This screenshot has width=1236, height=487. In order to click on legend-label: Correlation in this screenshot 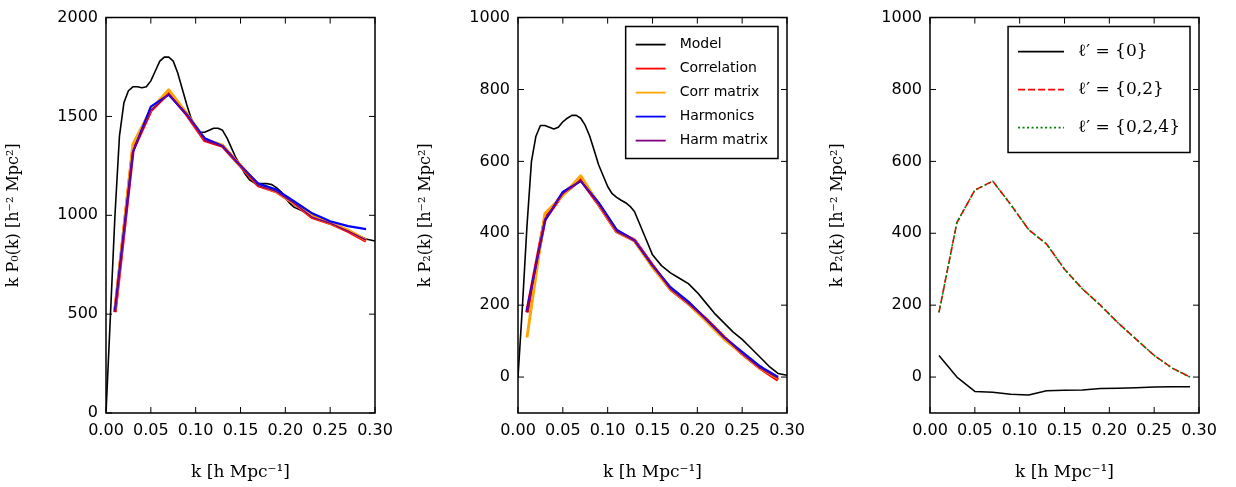, I will do `click(718, 67)`.